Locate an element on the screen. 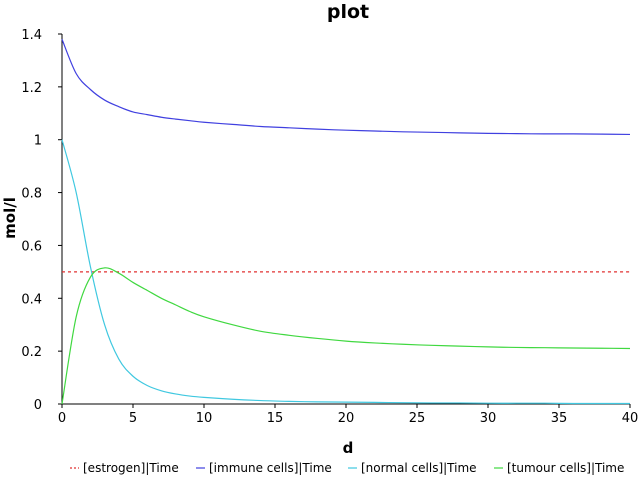  x-tick-label: 40 is located at coordinates (630, 418).